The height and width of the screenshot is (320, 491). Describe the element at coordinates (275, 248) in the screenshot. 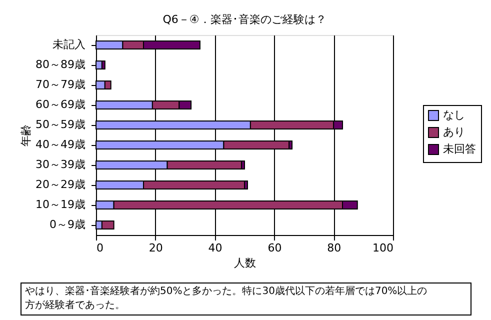

I see `x-tick-label: 60` at that location.